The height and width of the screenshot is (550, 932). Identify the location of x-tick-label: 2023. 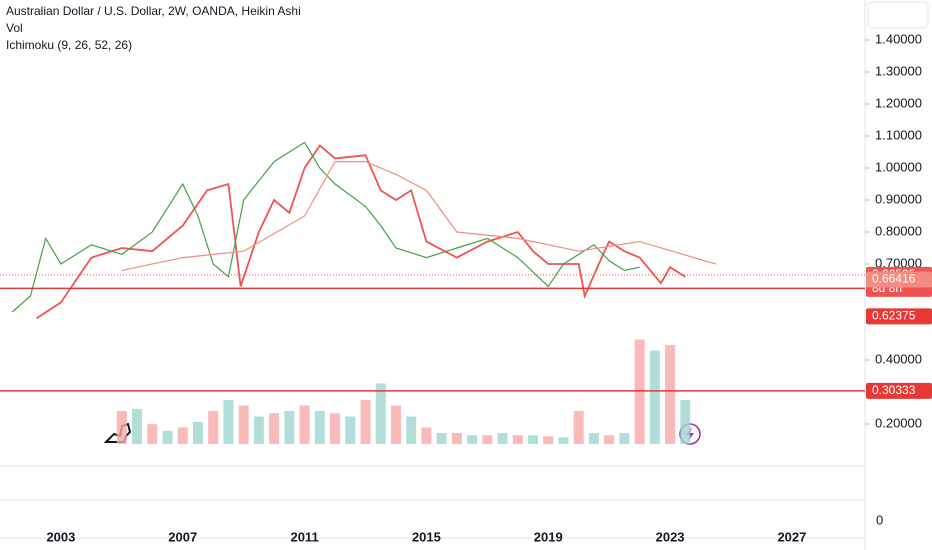
(670, 536).